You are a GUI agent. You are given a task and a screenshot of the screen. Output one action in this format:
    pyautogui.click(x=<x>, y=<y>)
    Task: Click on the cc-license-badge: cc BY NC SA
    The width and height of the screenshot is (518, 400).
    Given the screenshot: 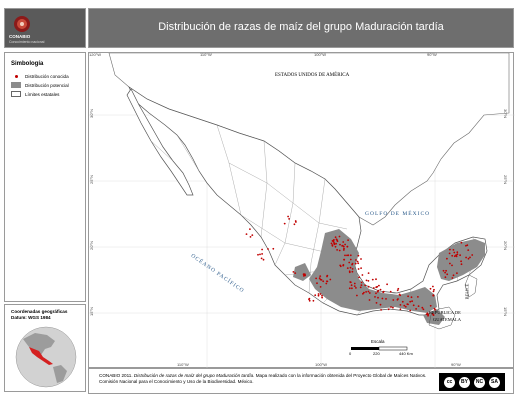 What is the action you would take?
    pyautogui.click(x=472, y=382)
    